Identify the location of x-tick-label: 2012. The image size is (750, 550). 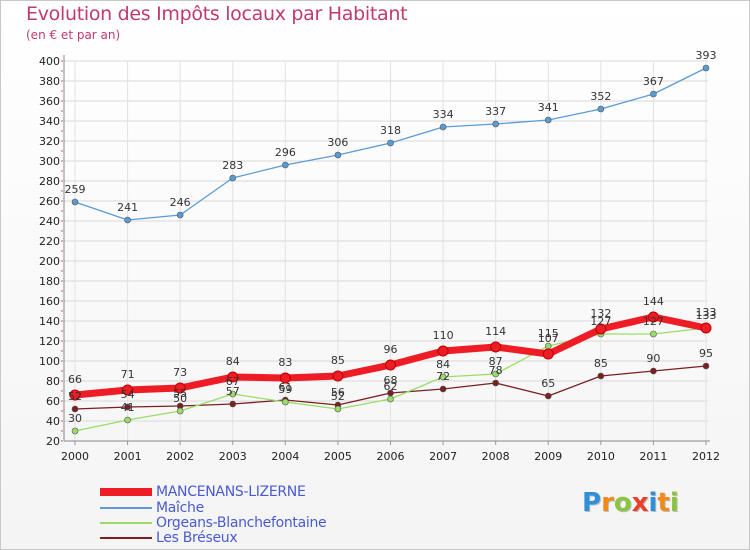
(706, 456).